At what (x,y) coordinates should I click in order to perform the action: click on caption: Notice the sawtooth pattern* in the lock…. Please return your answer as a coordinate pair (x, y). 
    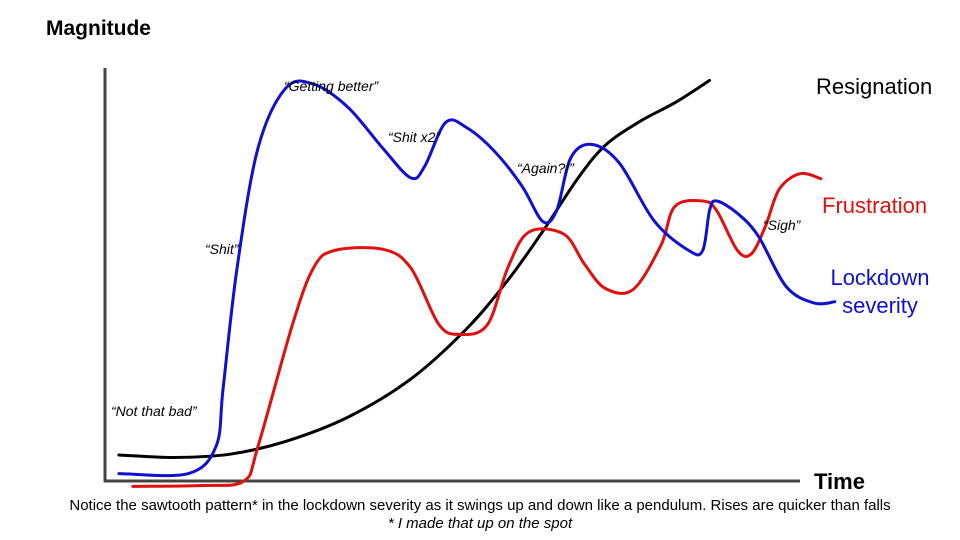
    Looking at the image, I should click on (480, 505).